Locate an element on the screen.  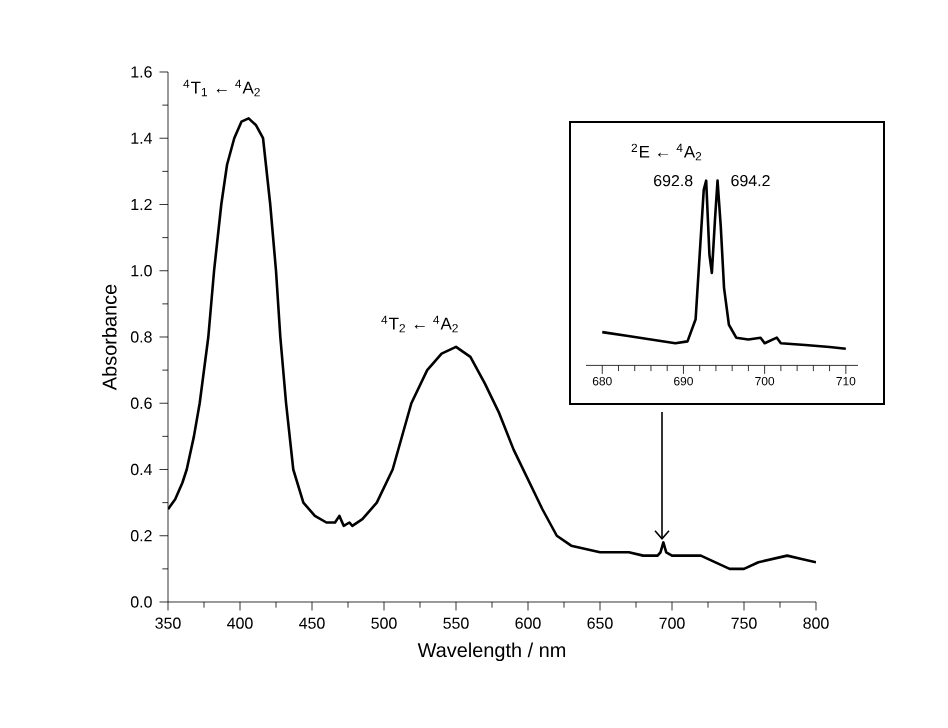
annotation: $^{4}$T$_{1}$ ← $^{4}$A$_{2}$ is located at coordinates (221, 88).